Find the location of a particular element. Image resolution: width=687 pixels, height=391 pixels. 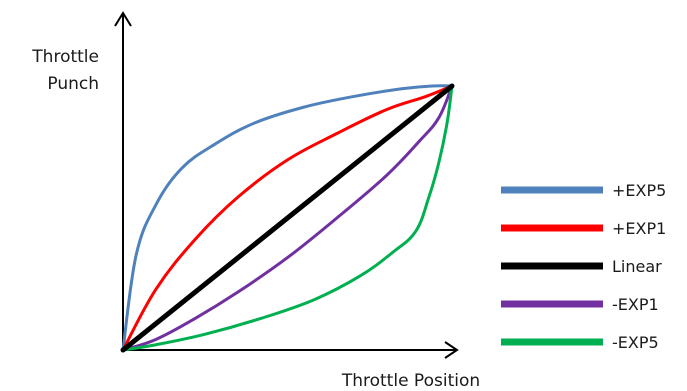

x-axis-label: Throttle Position is located at coordinates (410, 381).